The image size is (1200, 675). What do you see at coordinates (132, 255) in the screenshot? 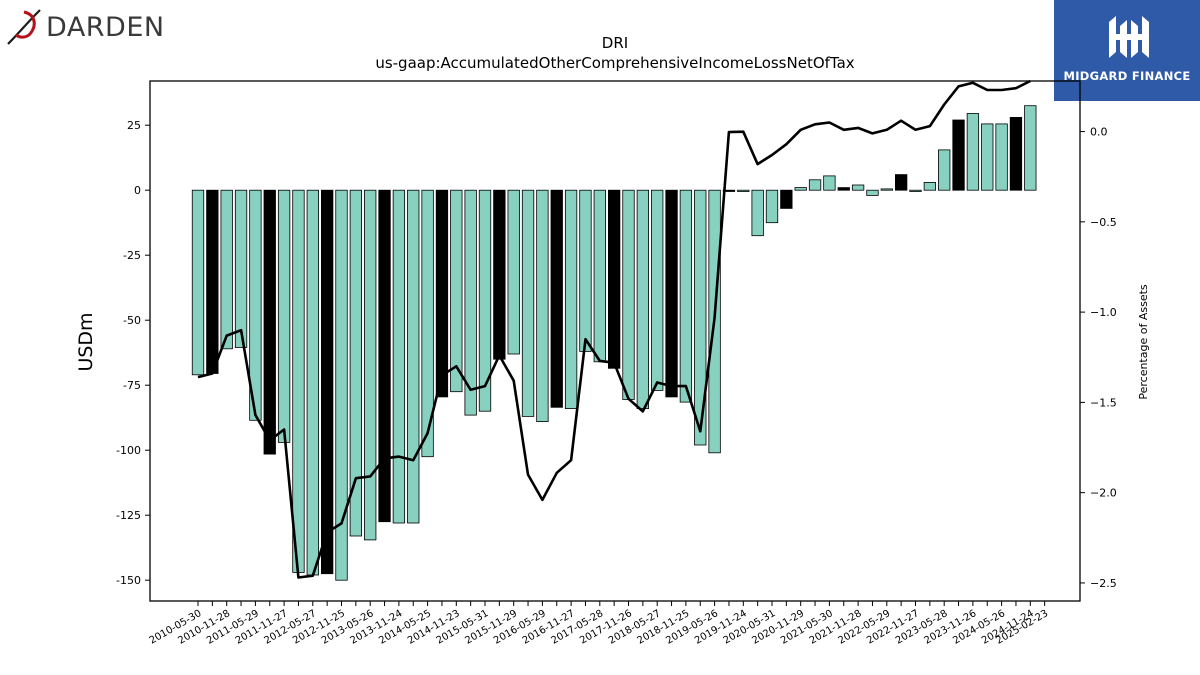
I see `y-tick-label: -25` at bounding box center [132, 255].